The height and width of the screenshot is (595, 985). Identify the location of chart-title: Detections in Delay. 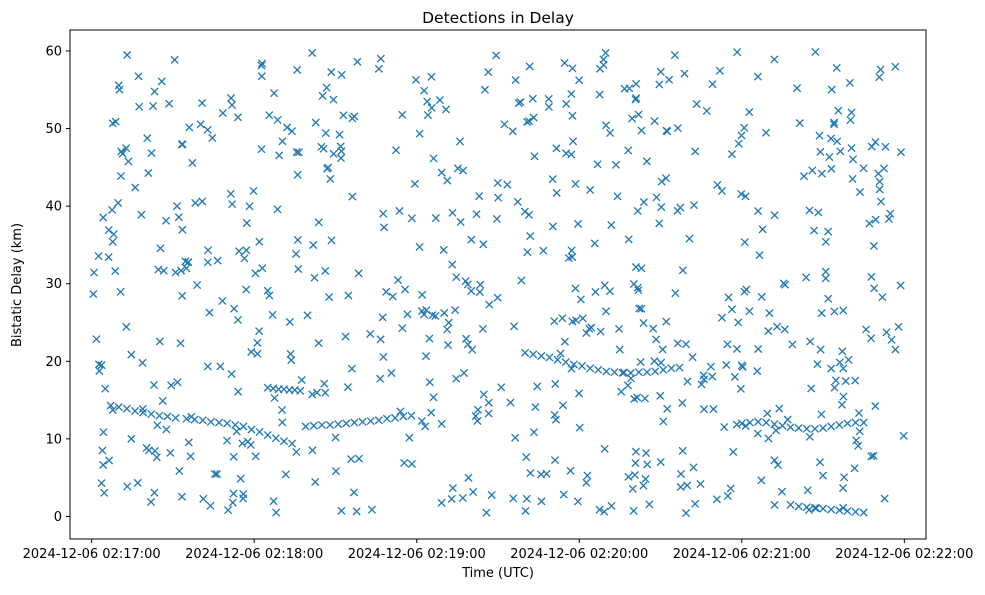
(498, 18).